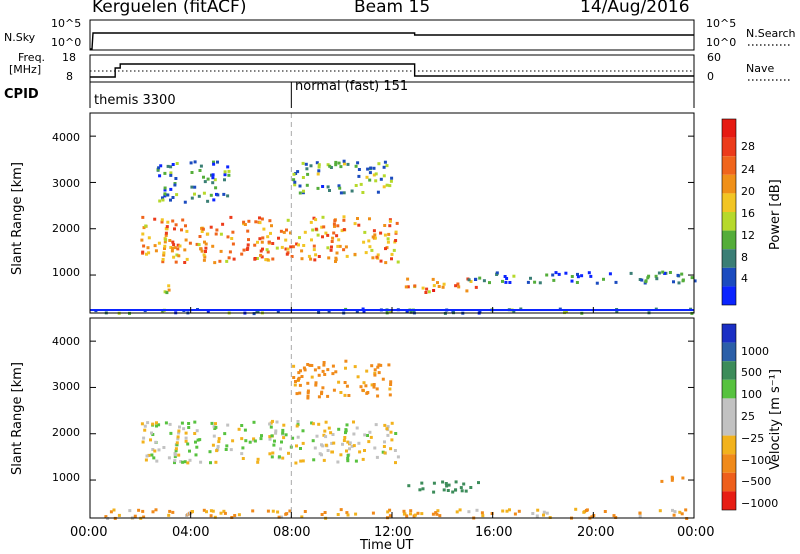 Image resolution: width=800 pixels, height=554 pixels. Describe the element at coordinates (748, 213) in the screenshot. I see `power-cb-tick-16: 16` at that location.